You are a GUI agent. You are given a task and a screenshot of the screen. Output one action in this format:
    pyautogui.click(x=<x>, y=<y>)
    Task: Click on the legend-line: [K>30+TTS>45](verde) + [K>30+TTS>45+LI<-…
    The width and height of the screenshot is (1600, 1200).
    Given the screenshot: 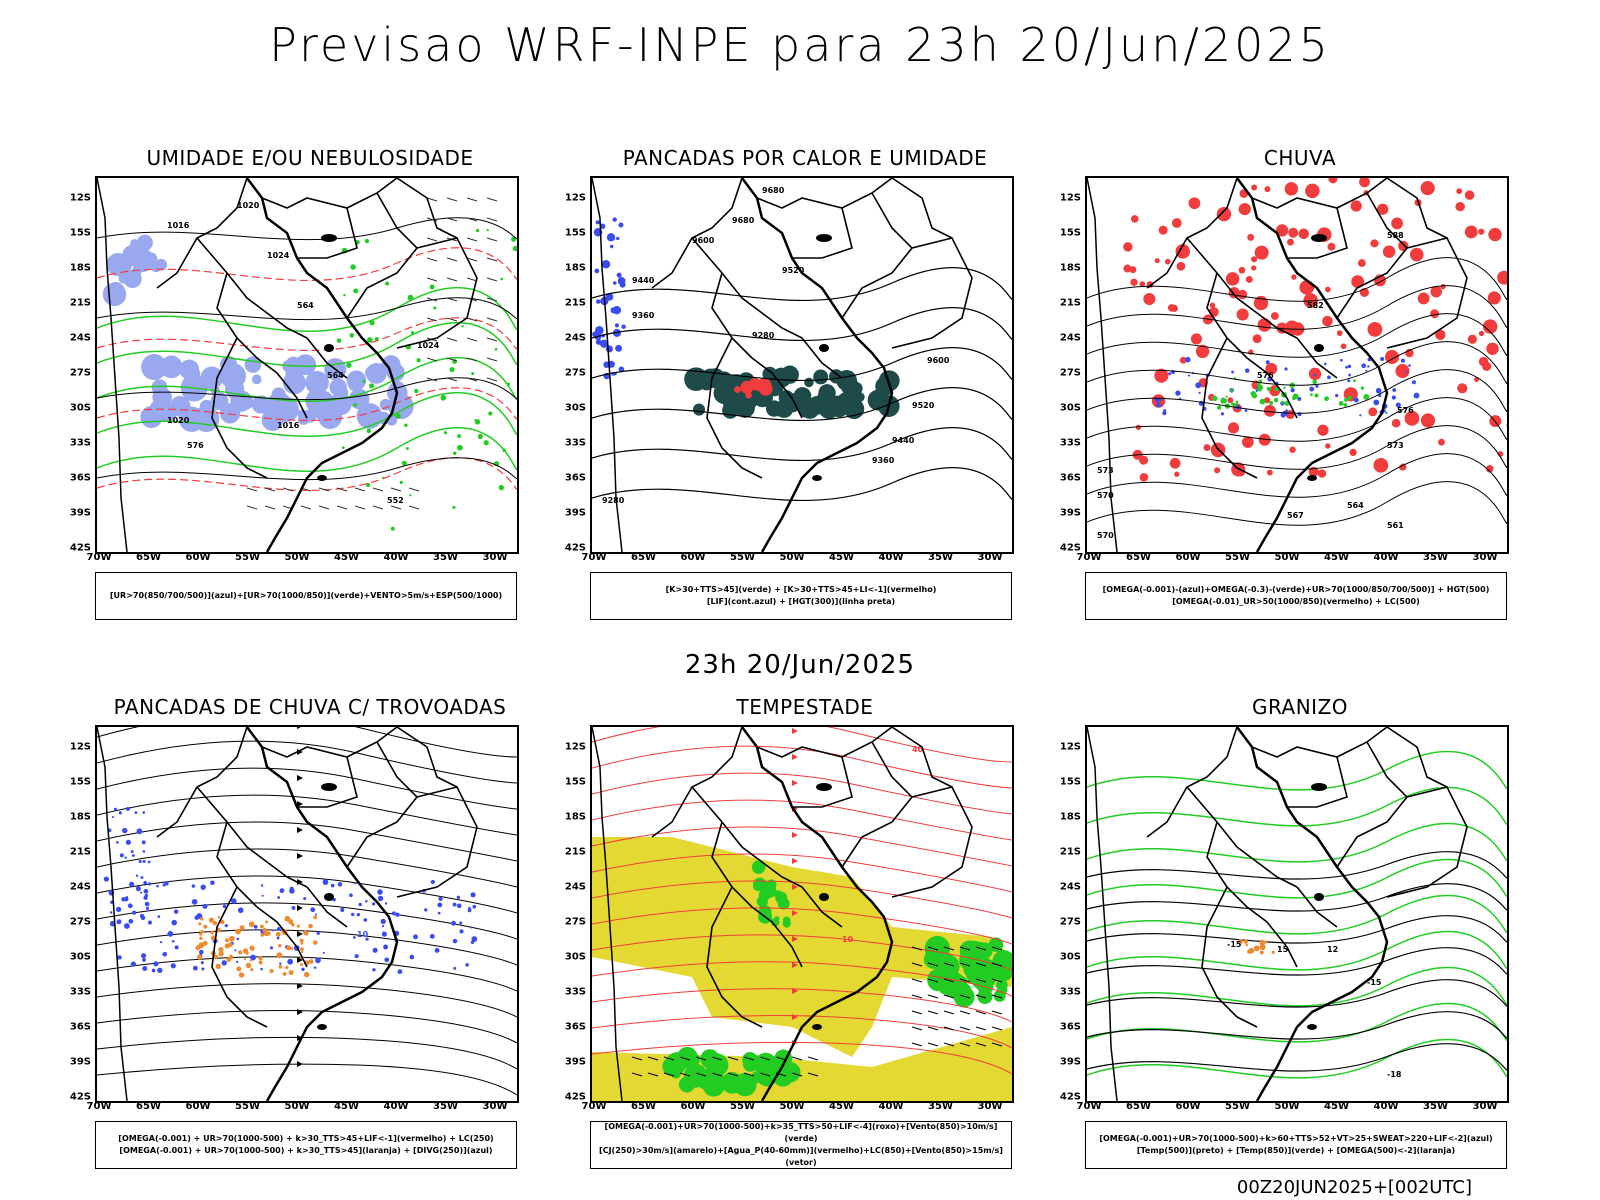 What is the action you would take?
    pyautogui.click(x=801, y=589)
    